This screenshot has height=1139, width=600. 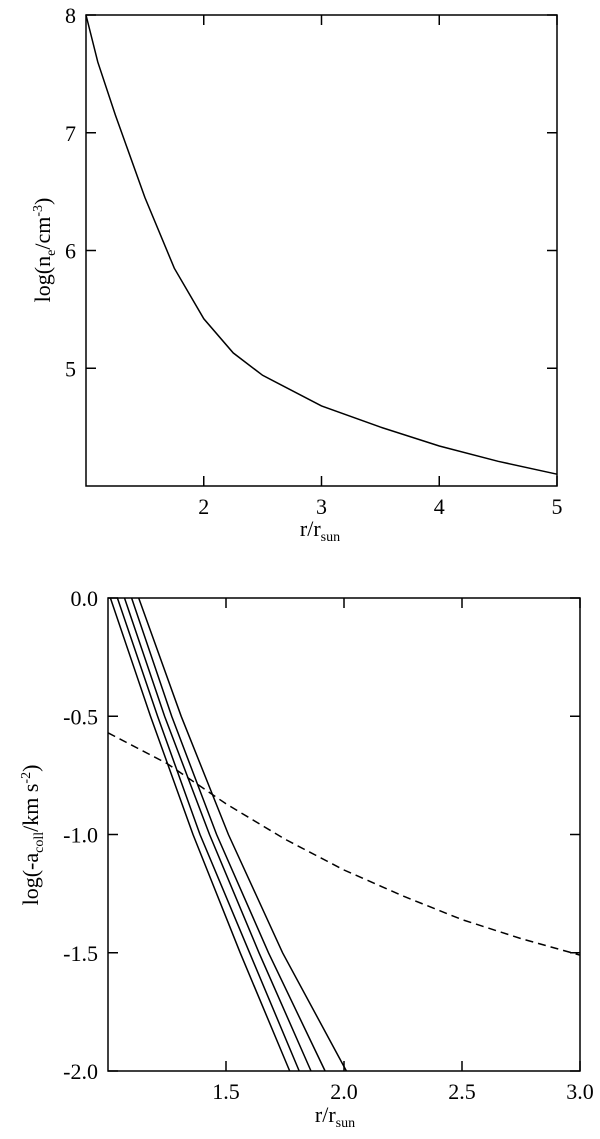 I want to click on y-tick-label: 7, so click(x=70, y=133).